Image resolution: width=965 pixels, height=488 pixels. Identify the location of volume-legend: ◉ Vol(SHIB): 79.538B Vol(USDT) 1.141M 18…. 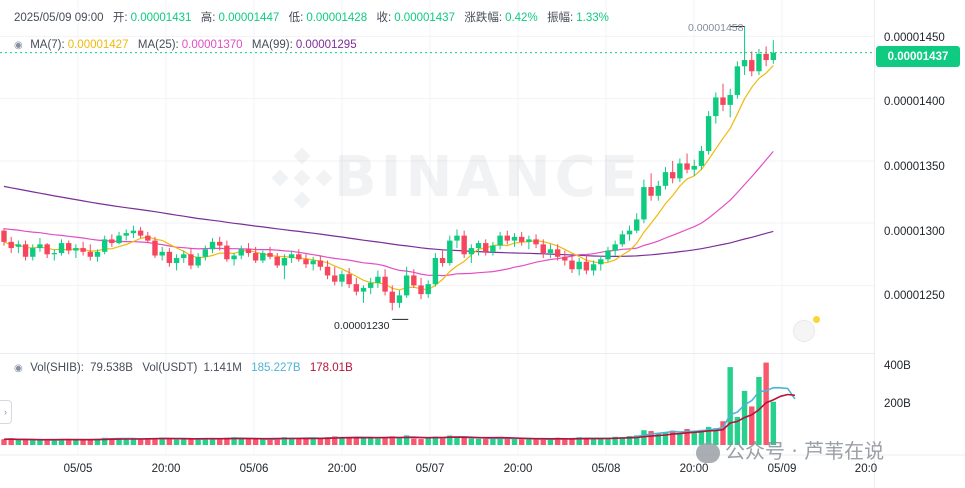
(185, 368).